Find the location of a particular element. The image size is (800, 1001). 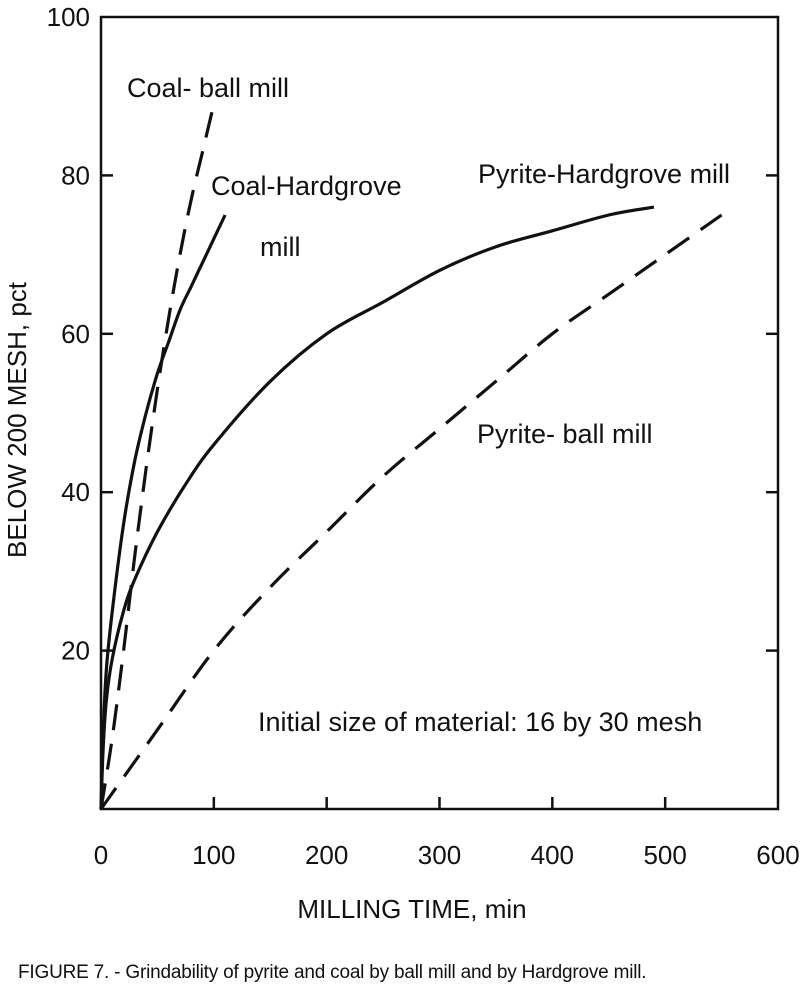

y-tick-label: 60 is located at coordinates (75, 334).